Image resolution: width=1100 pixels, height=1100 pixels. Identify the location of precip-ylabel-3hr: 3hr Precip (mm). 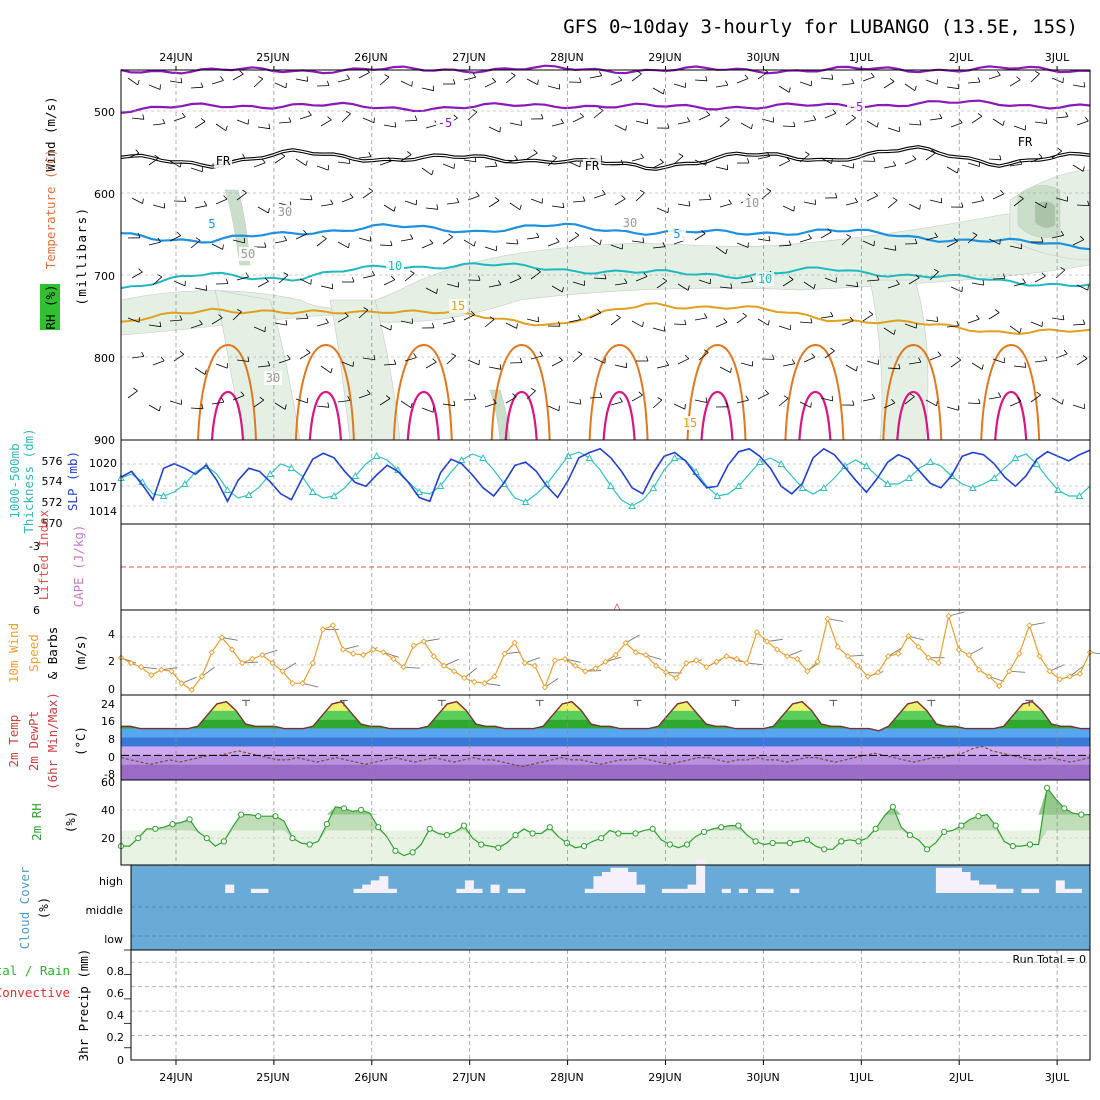
(83, 1005).